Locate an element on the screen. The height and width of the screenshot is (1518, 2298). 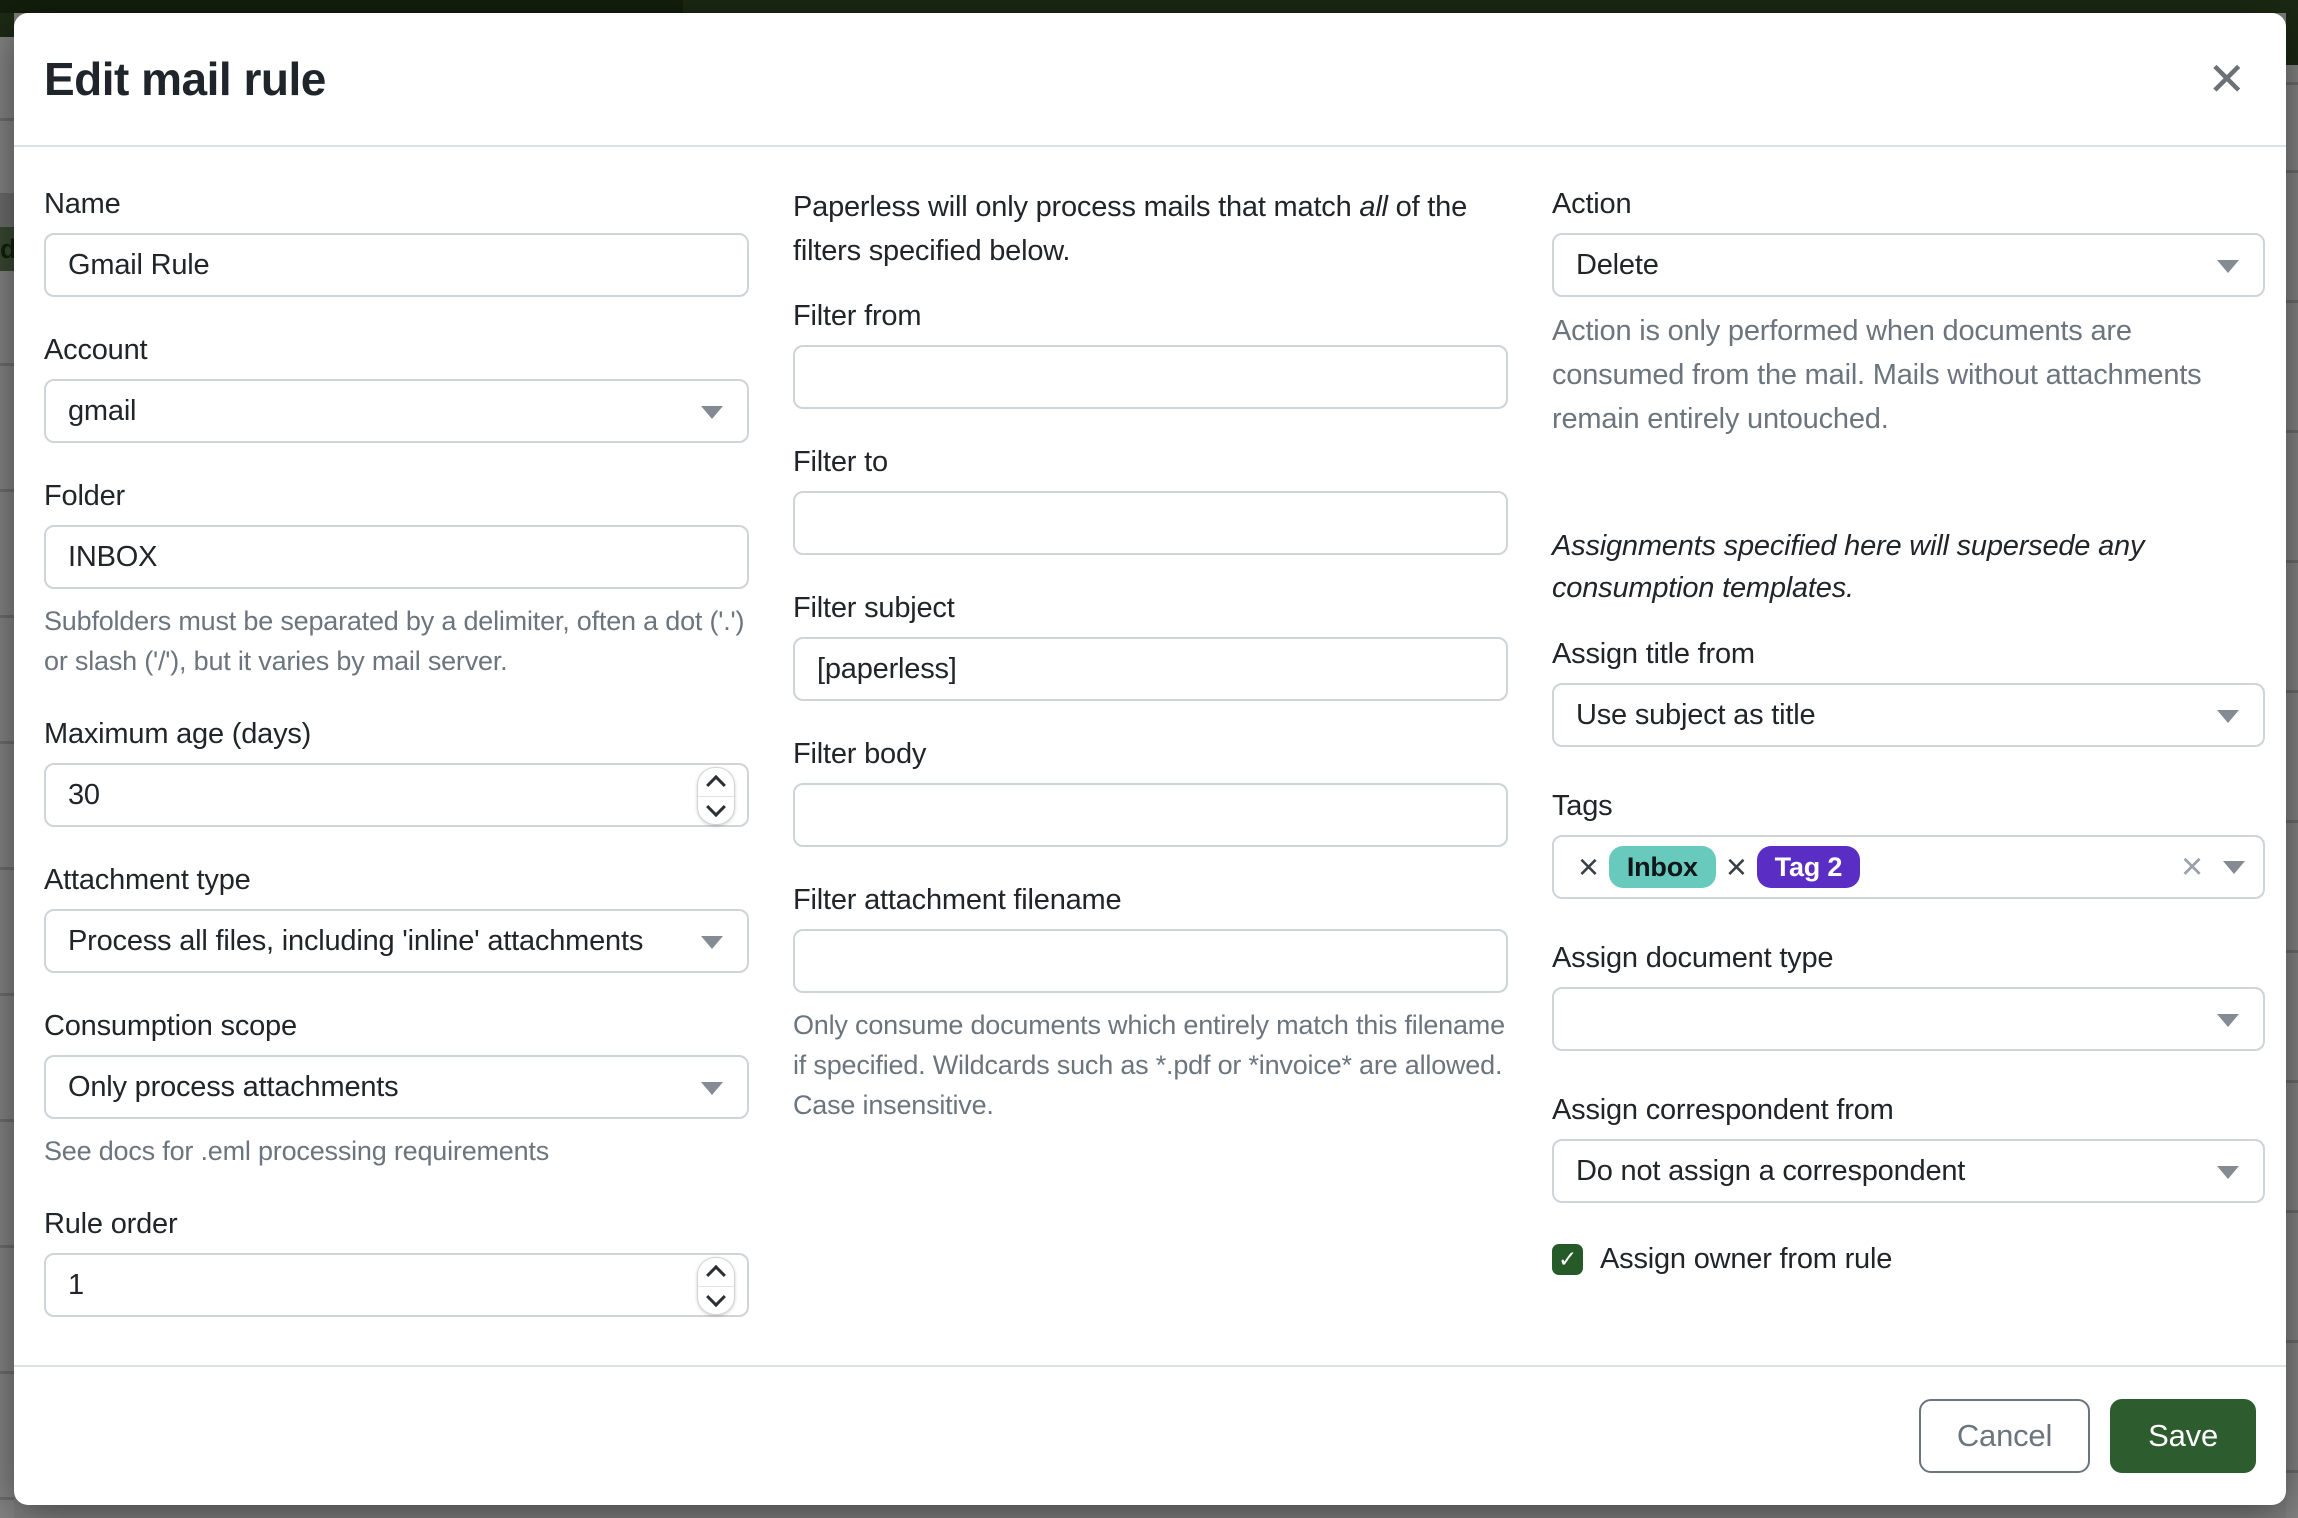
clear-tags-icon: × is located at coordinates (2192, 866).